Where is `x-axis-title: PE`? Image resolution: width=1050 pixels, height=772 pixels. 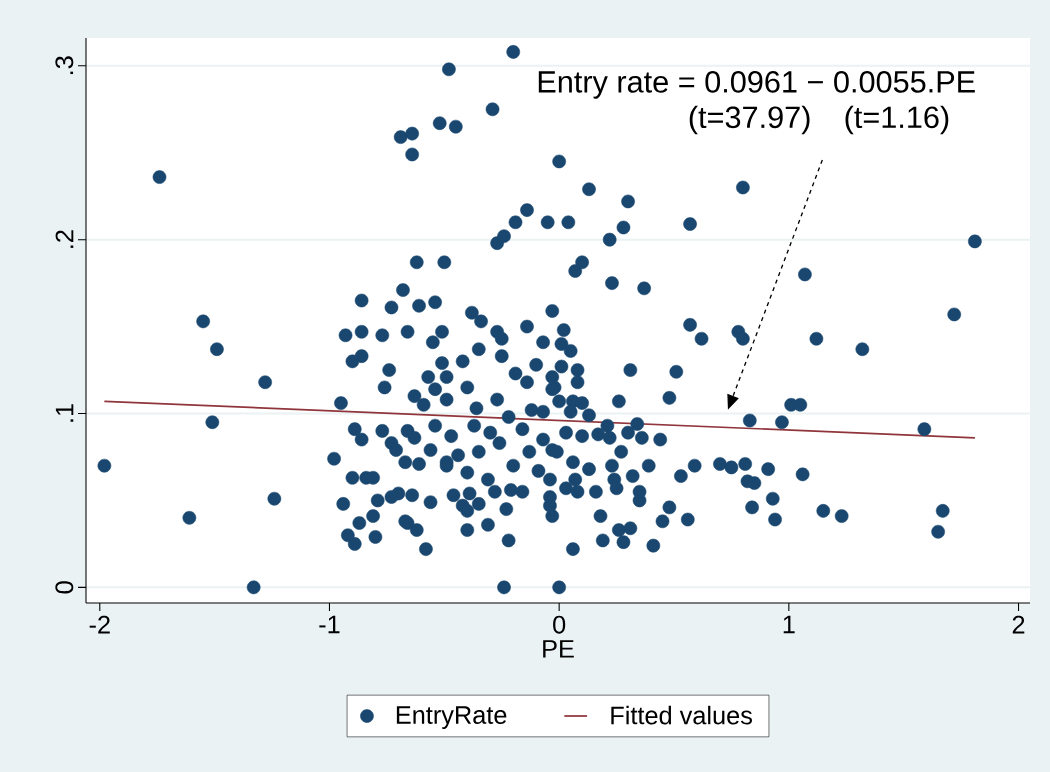
x-axis-title: PE is located at coordinates (558, 649).